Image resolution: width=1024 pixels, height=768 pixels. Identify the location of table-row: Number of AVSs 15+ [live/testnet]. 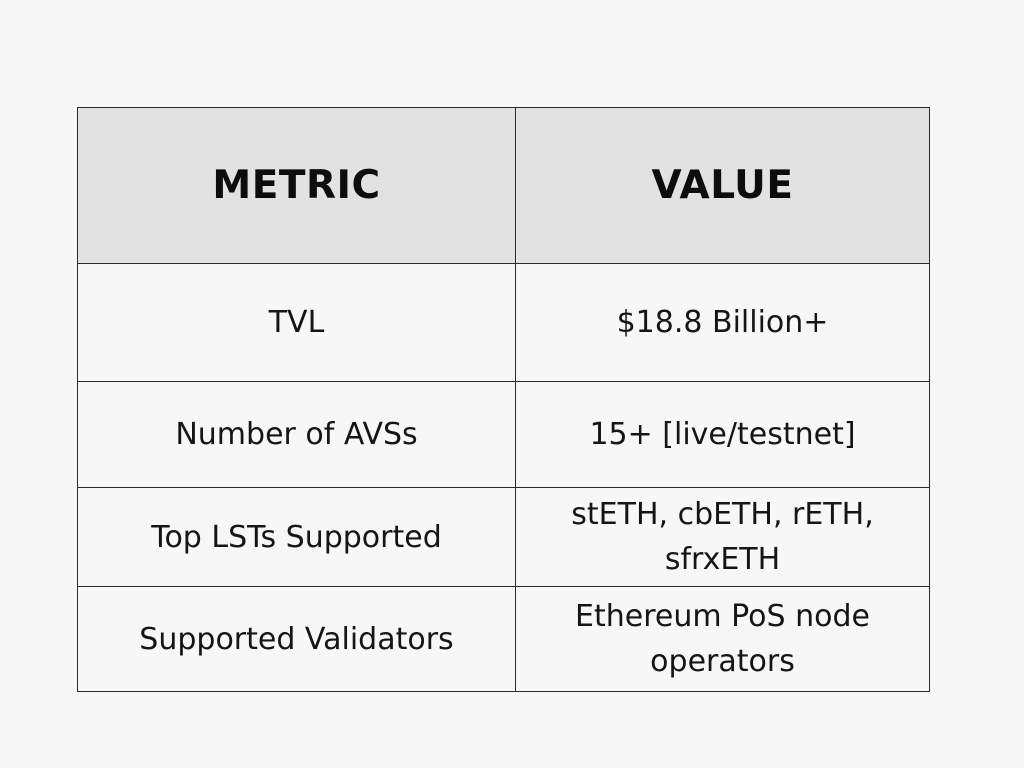
(503, 434).